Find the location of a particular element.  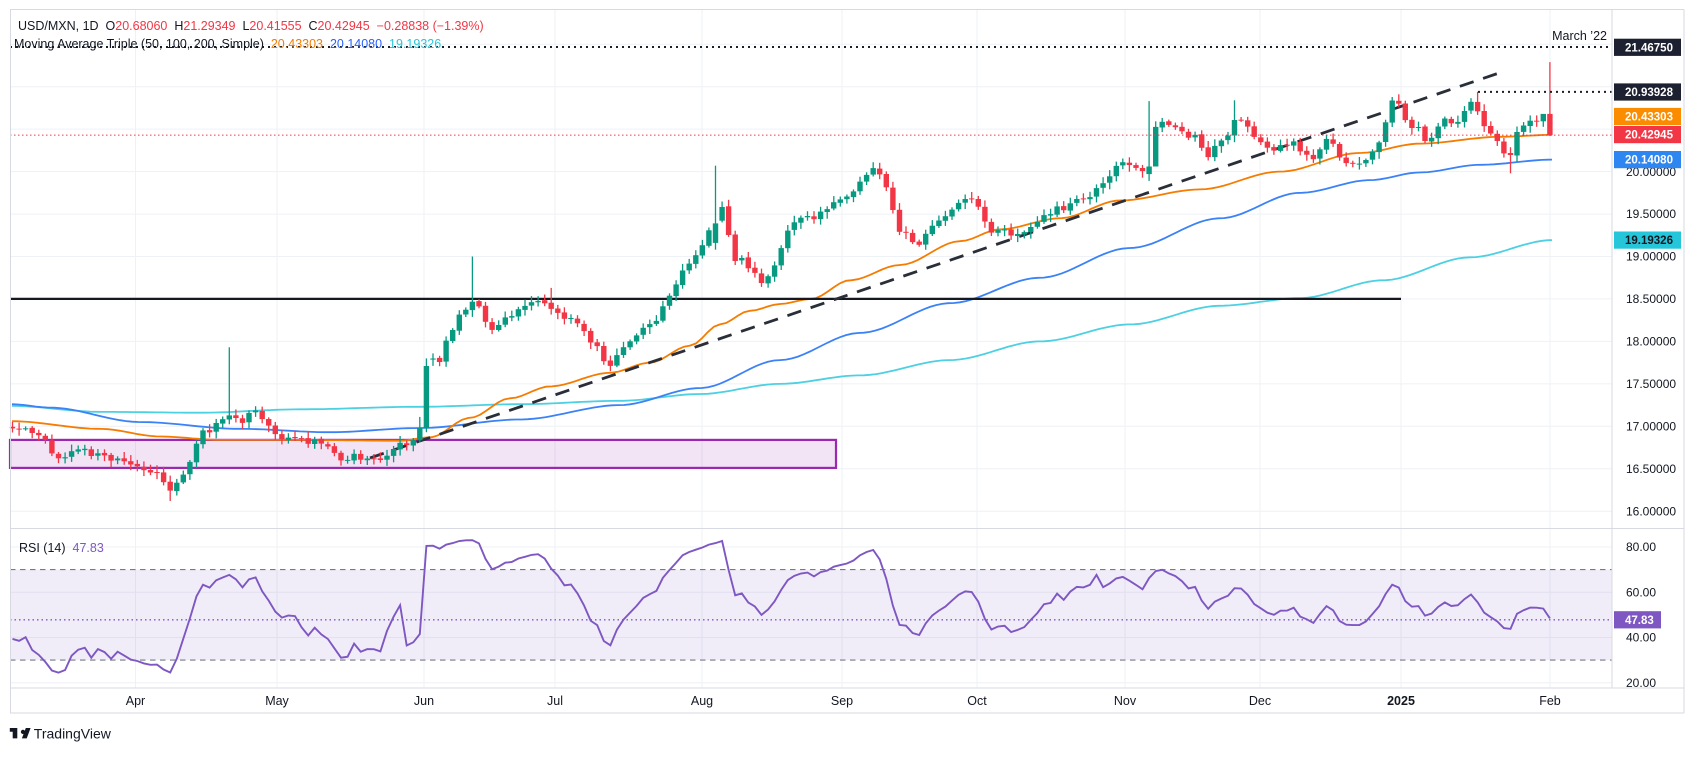

svg-text: March ’22 is located at coordinates (1579, 36).